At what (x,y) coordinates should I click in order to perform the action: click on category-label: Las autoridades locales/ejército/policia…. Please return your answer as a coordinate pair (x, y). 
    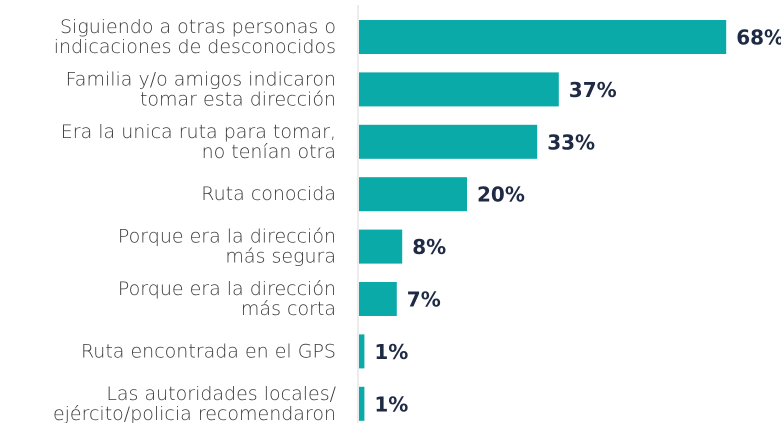
    Looking at the image, I should click on (195, 402).